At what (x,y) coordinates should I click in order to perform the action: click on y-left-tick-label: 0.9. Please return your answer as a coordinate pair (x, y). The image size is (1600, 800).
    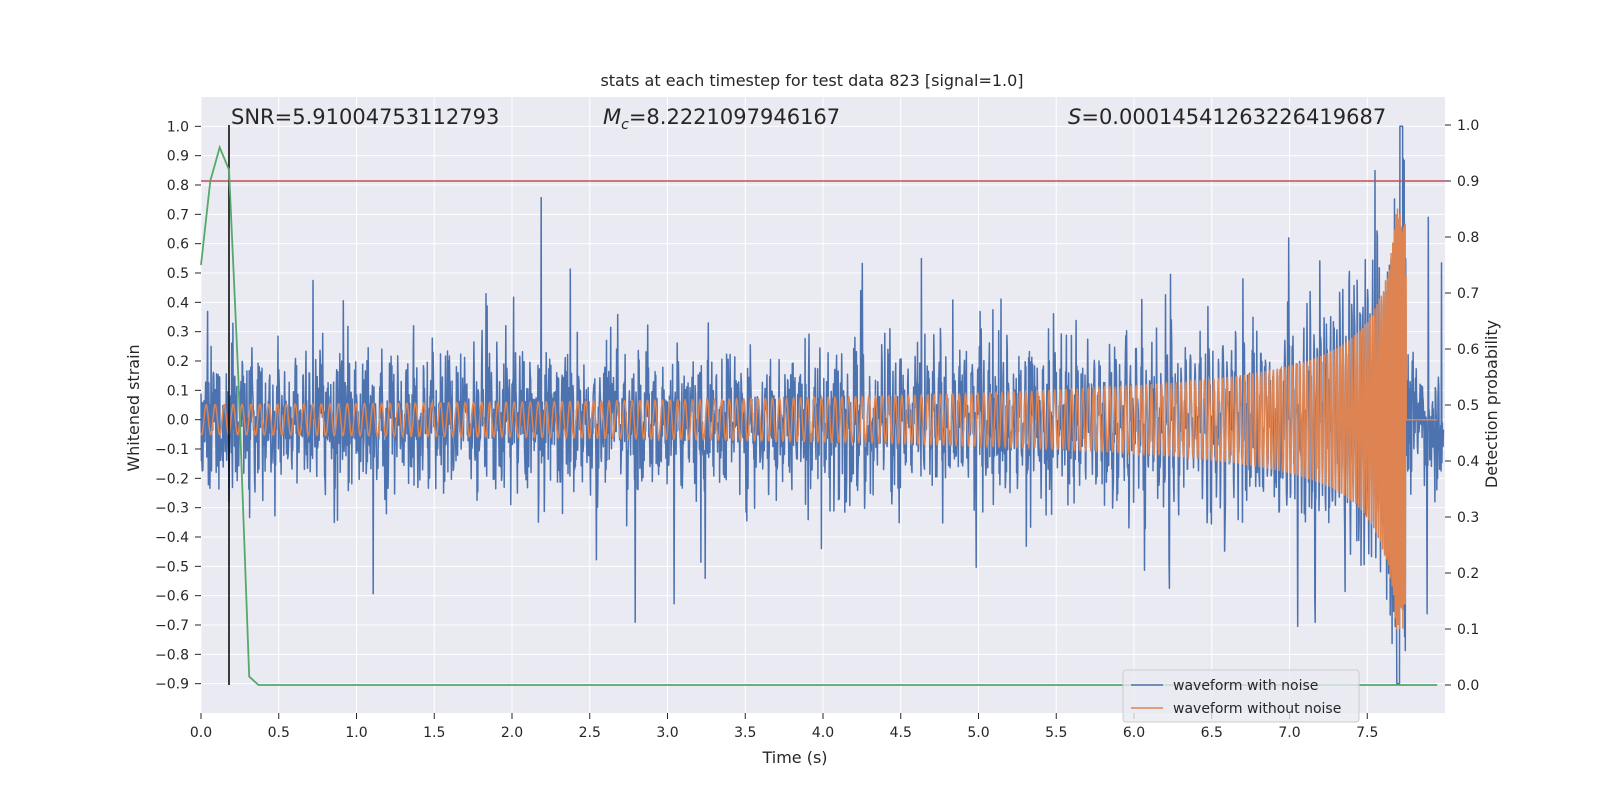
    Looking at the image, I should click on (178, 157).